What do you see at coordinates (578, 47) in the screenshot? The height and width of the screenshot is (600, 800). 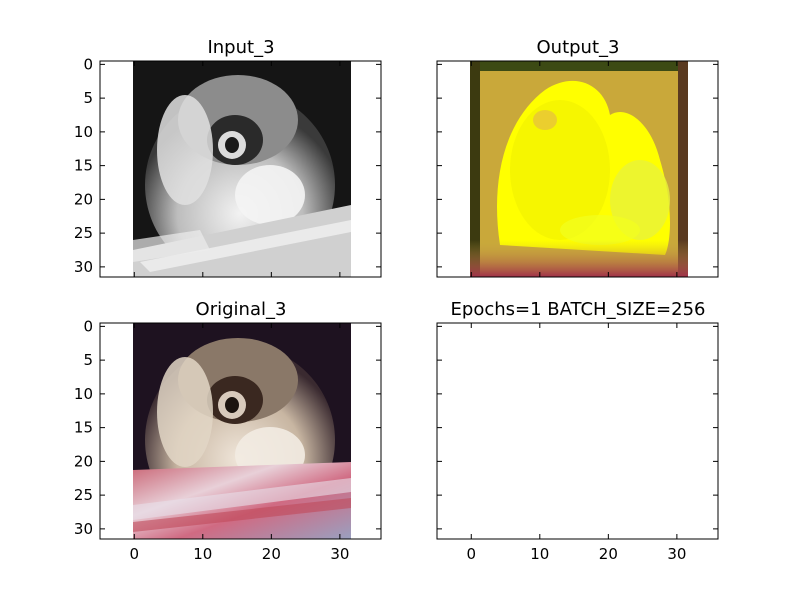 I see `subplot-title: Output_3` at bounding box center [578, 47].